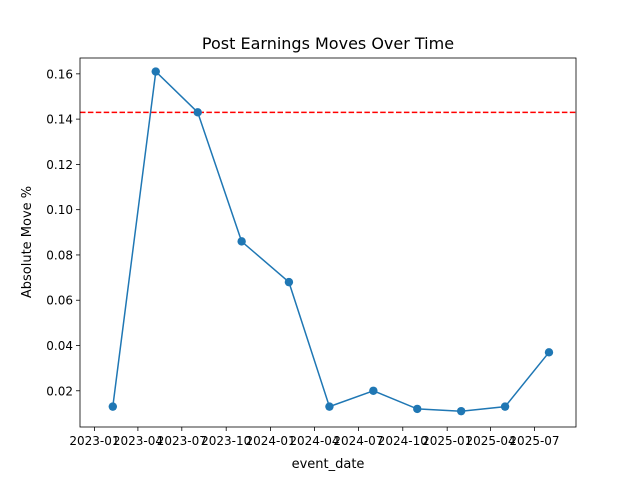  What do you see at coordinates (59, 346) in the screenshot?
I see `y-tick-label-2: 0.04` at bounding box center [59, 346].